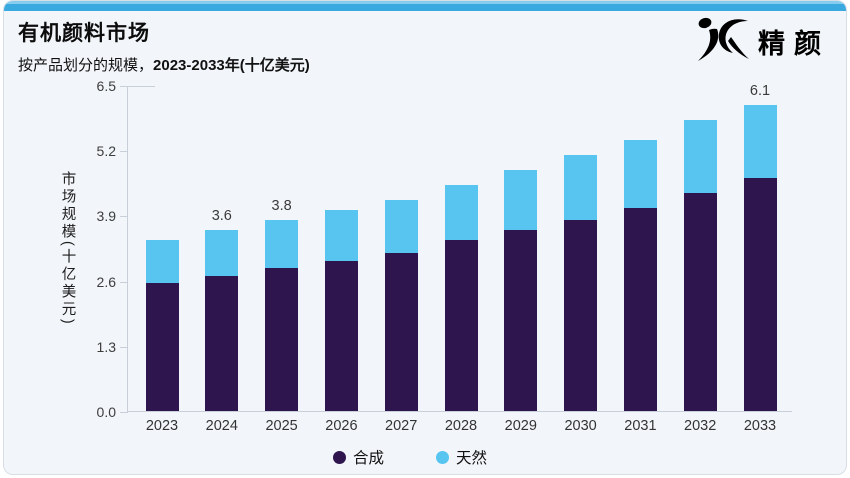  Describe the element at coordinates (410, 457) in the screenshot. I see `chart-legend: 合成 天然` at that location.